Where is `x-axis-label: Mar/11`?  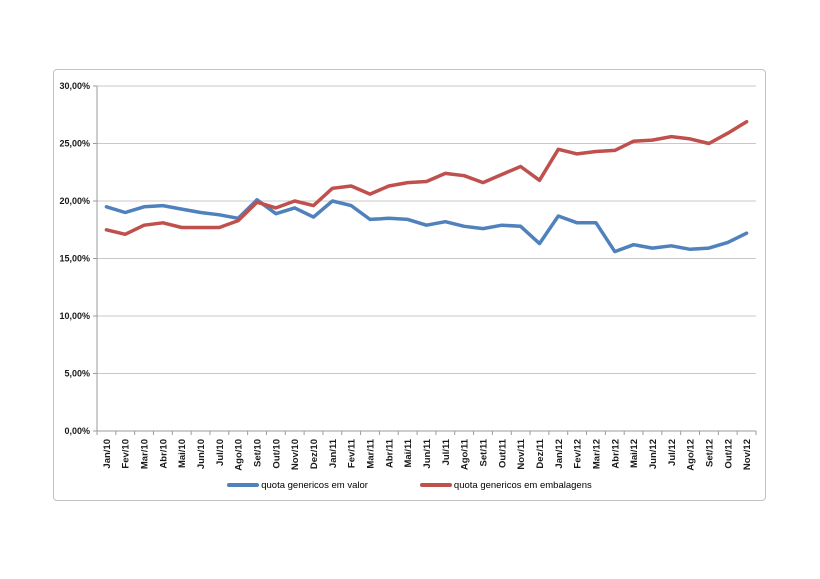
x-axis-label: Mar/11 is located at coordinates (371, 453).